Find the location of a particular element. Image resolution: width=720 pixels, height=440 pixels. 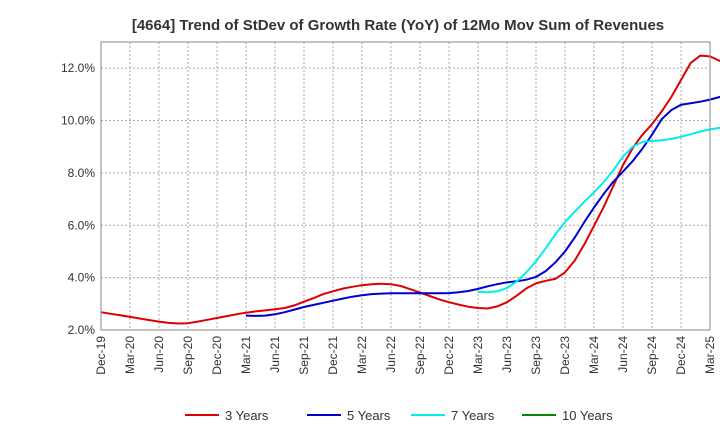

y-tick-label: 12.0% is located at coordinates (78, 68).